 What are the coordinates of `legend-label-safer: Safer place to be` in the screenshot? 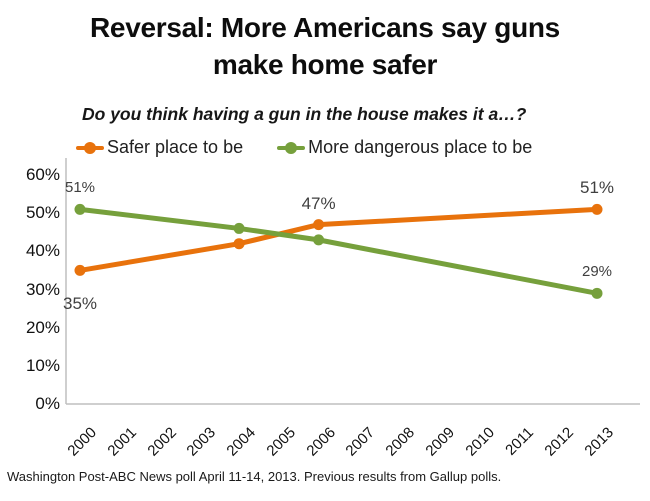 It's located at (175, 147).